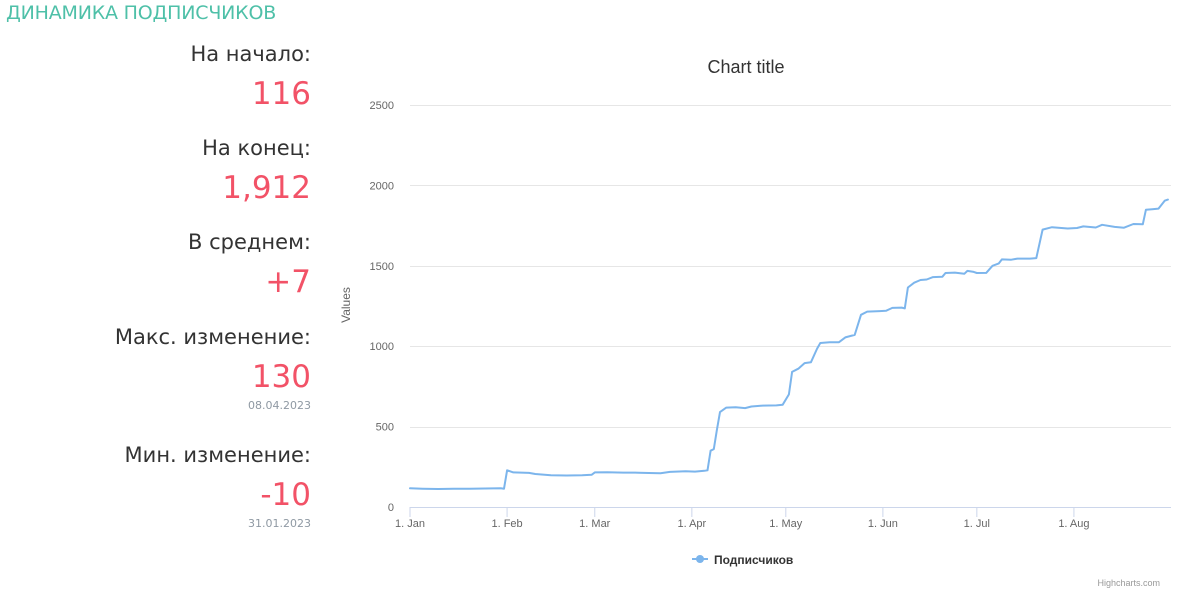  What do you see at coordinates (155, 386) in the screenshot?
I see `stat-max-change: Макс. изменение: 130 08.04.2023` at bounding box center [155, 386].